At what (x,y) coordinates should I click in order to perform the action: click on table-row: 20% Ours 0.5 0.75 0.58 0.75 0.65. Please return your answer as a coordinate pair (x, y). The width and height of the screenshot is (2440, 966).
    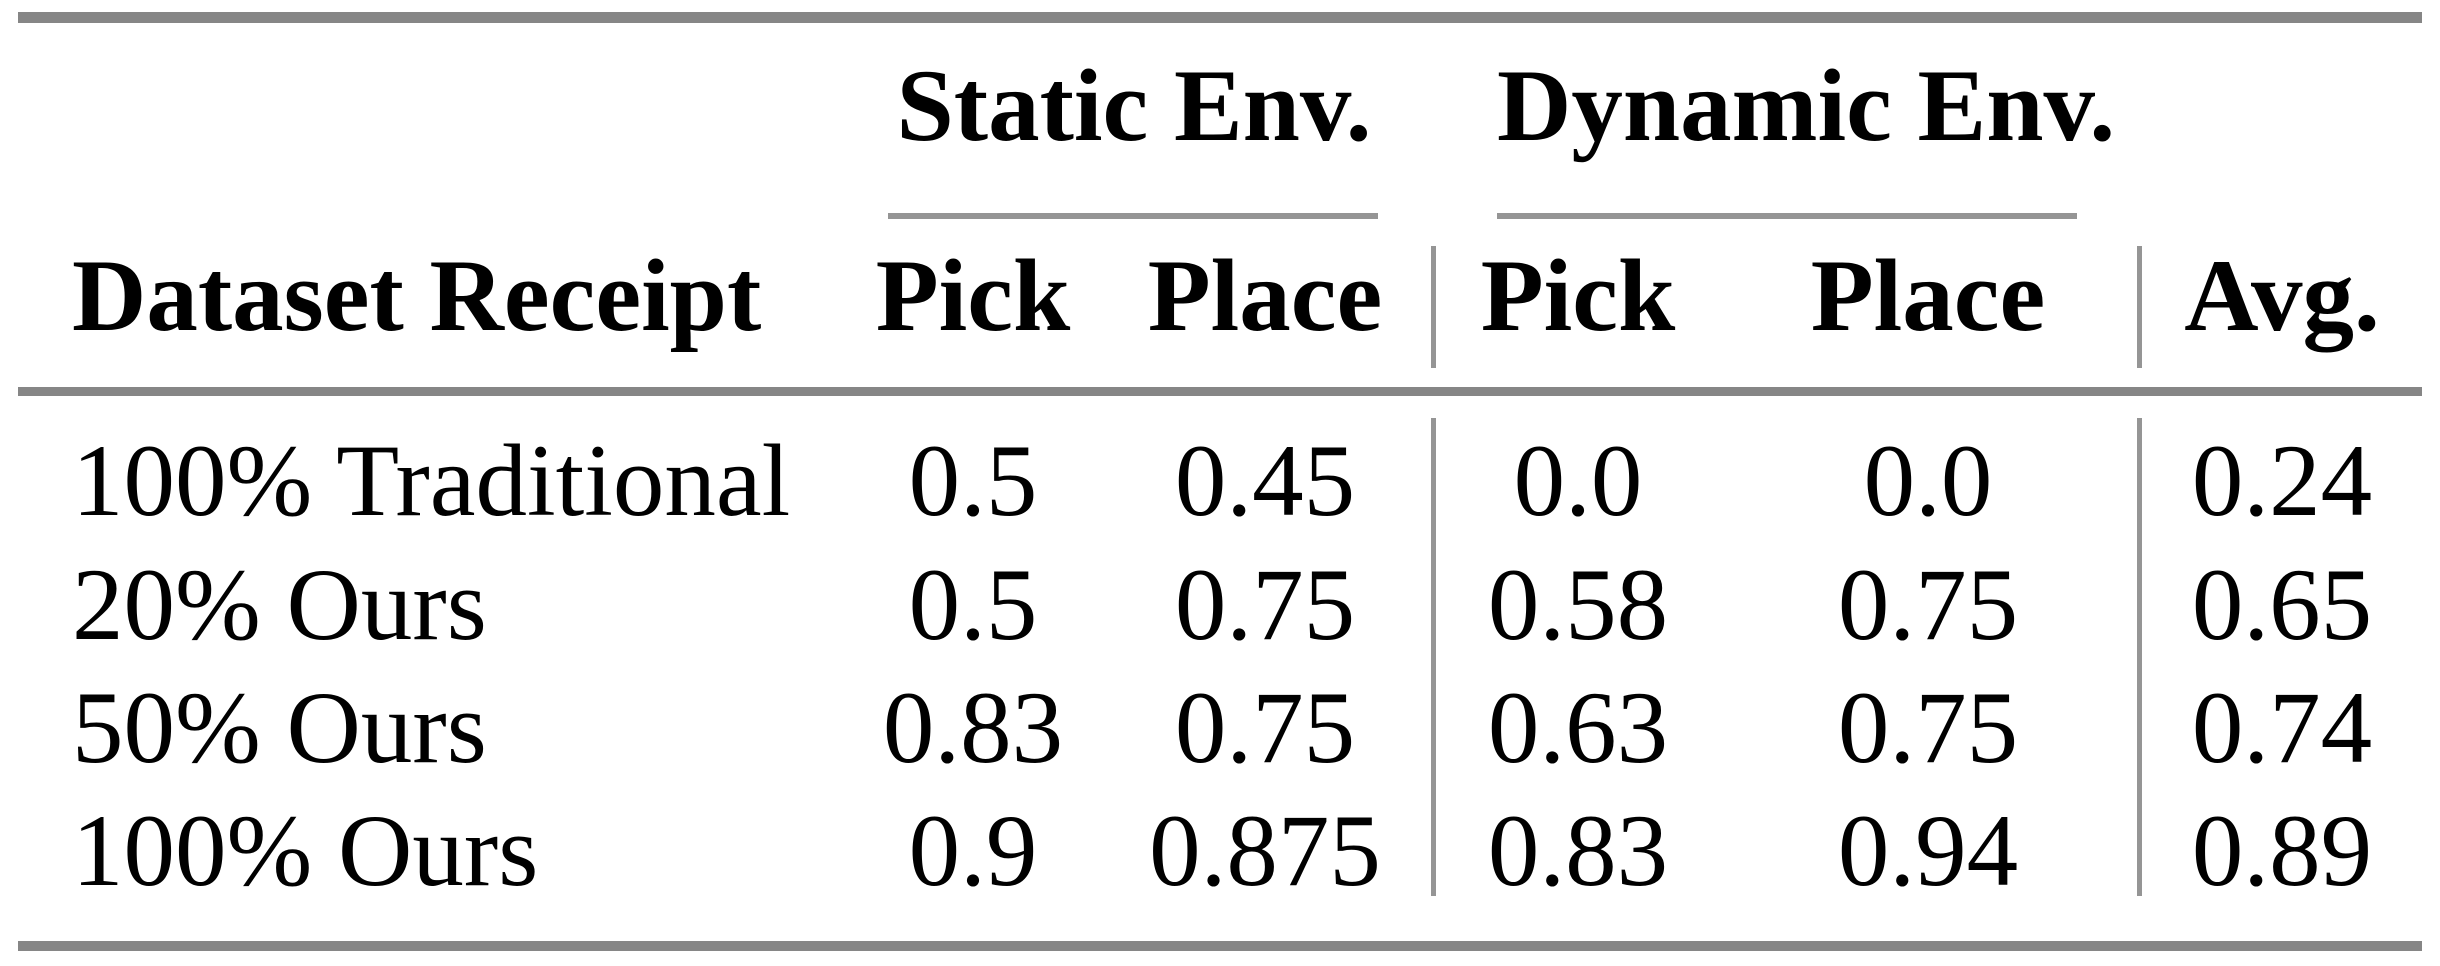
    Looking at the image, I should click on (1220, 605).